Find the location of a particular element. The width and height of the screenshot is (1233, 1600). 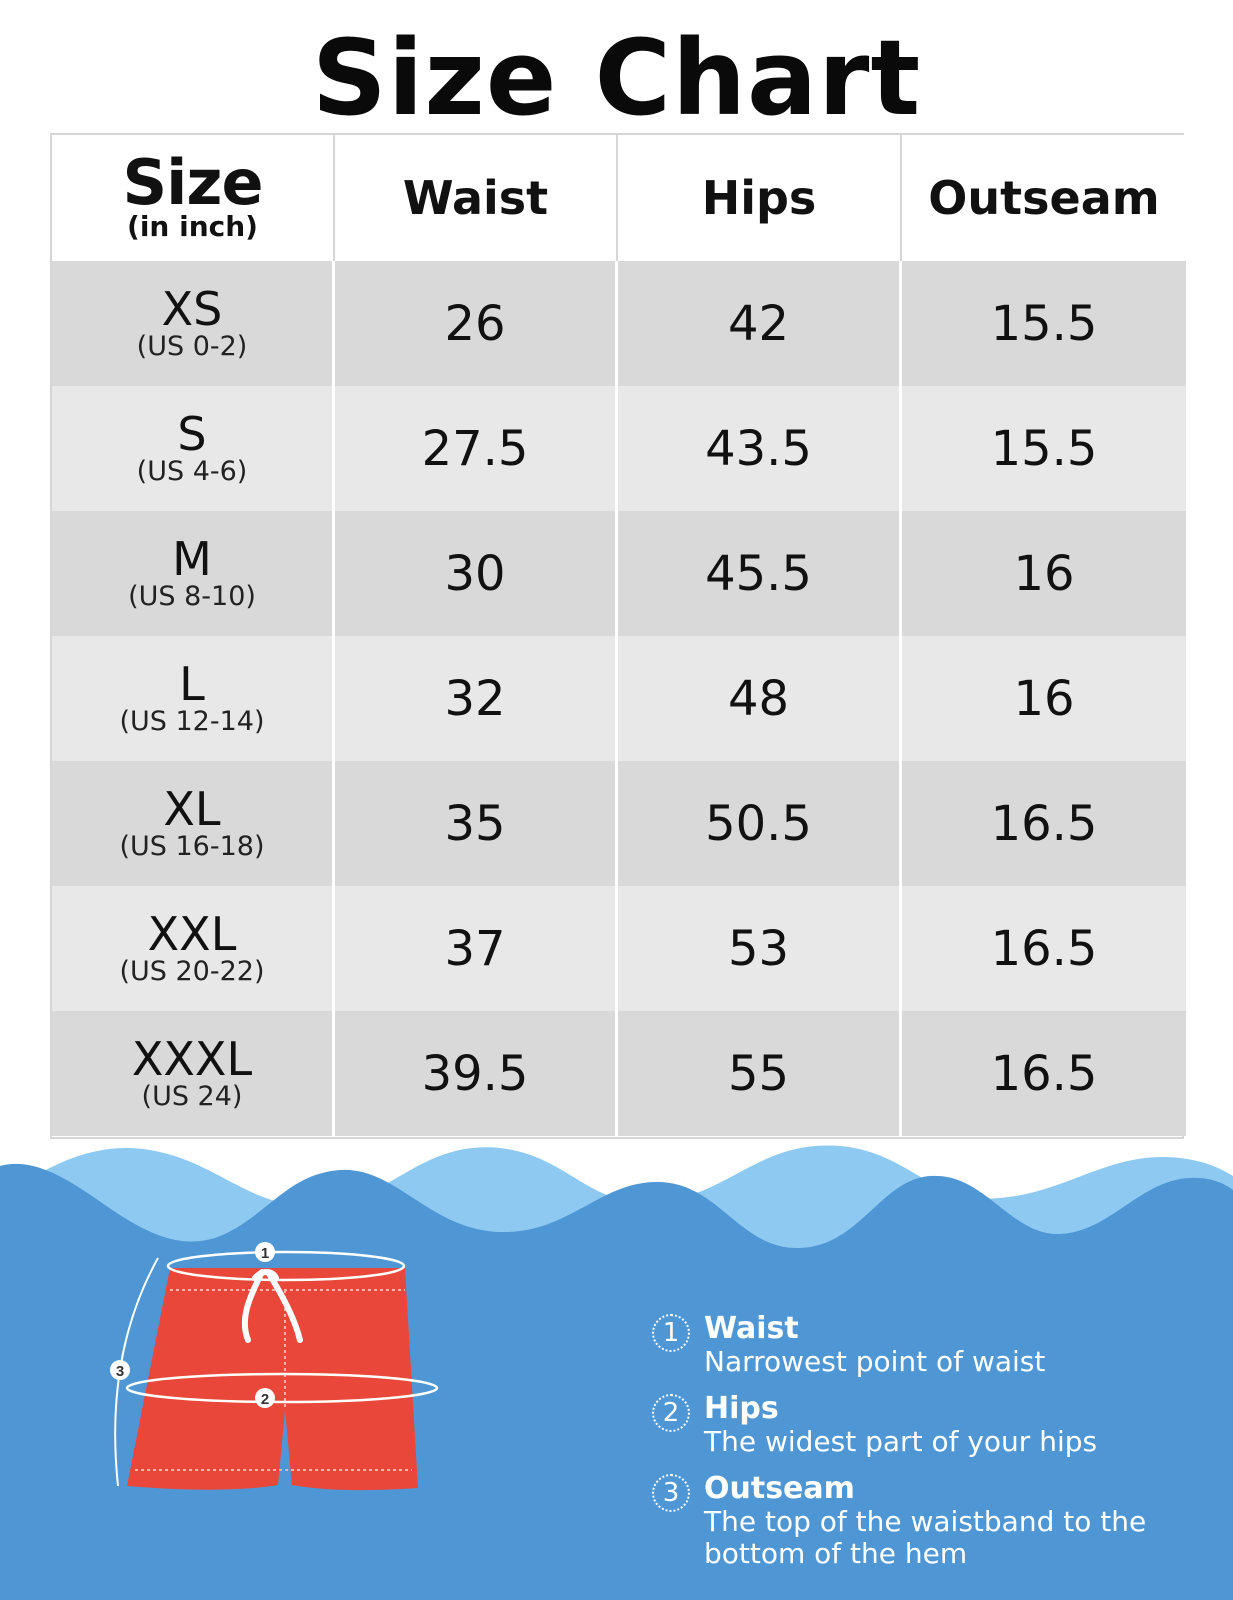

shorts-diagram: 1 2 3 is located at coordinates (274, 1366).